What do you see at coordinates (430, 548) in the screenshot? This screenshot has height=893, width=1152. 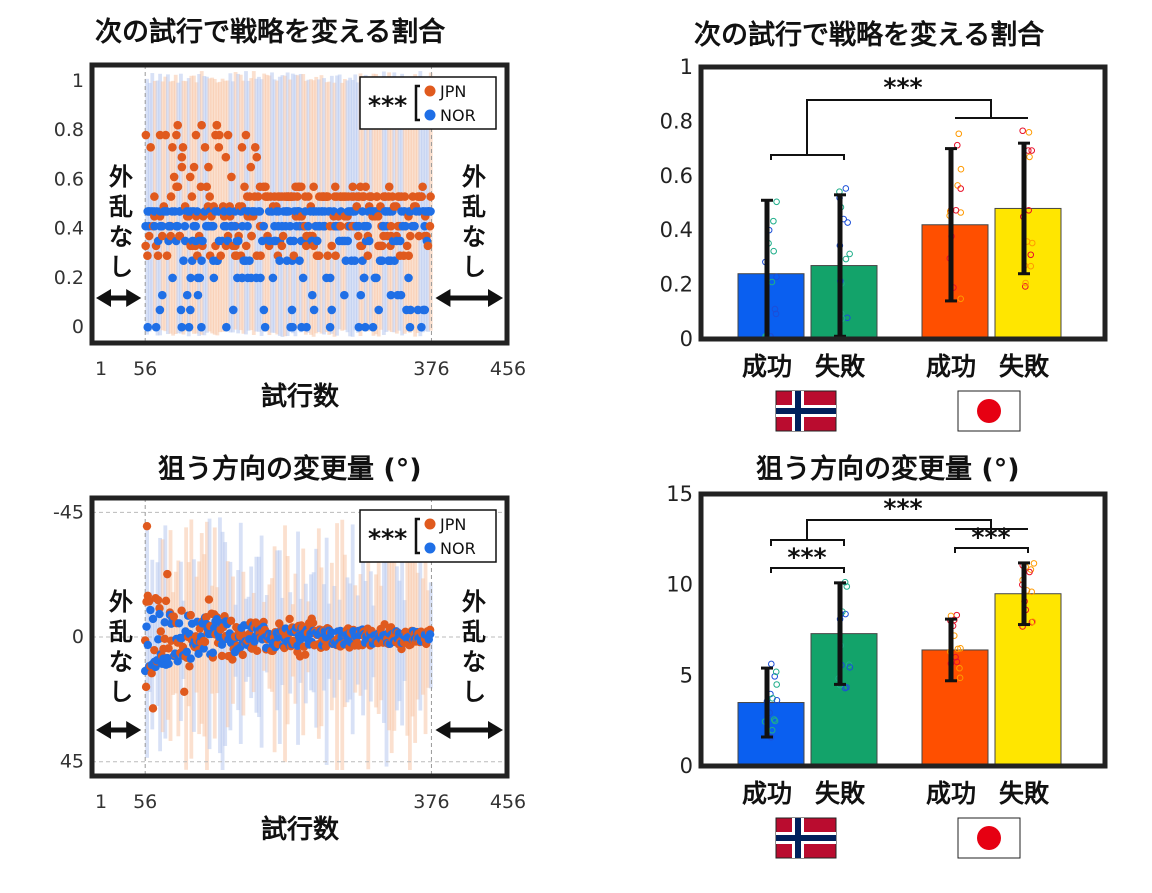 I see `legend-nor-marker` at bounding box center [430, 548].